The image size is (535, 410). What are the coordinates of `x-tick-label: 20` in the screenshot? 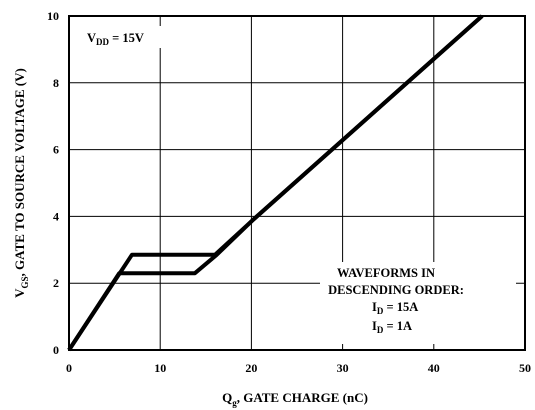 It's located at (251, 368).